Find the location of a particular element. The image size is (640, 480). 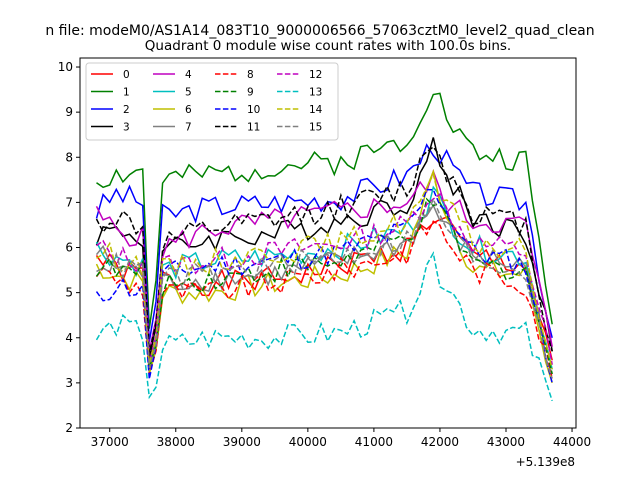

y-tick-label: 7 is located at coordinates (69, 202).